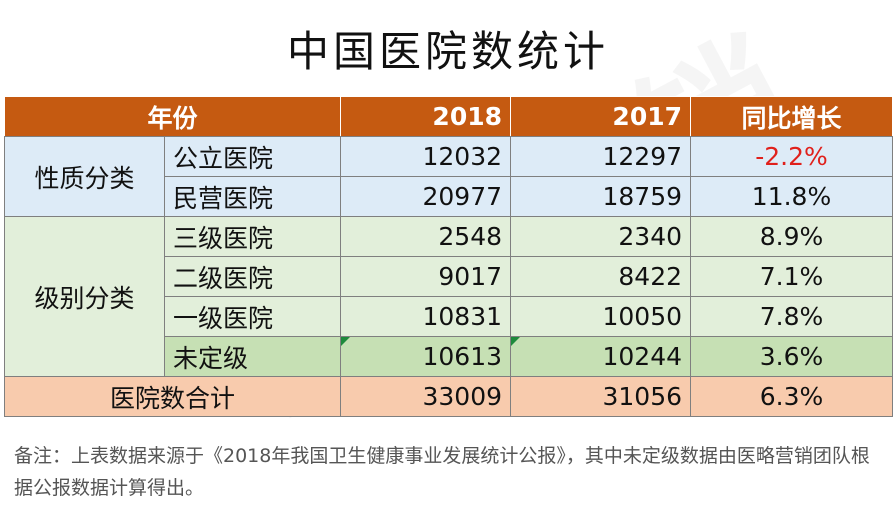 The height and width of the screenshot is (530, 896). I want to click on value-2017: 12297, so click(601, 156).